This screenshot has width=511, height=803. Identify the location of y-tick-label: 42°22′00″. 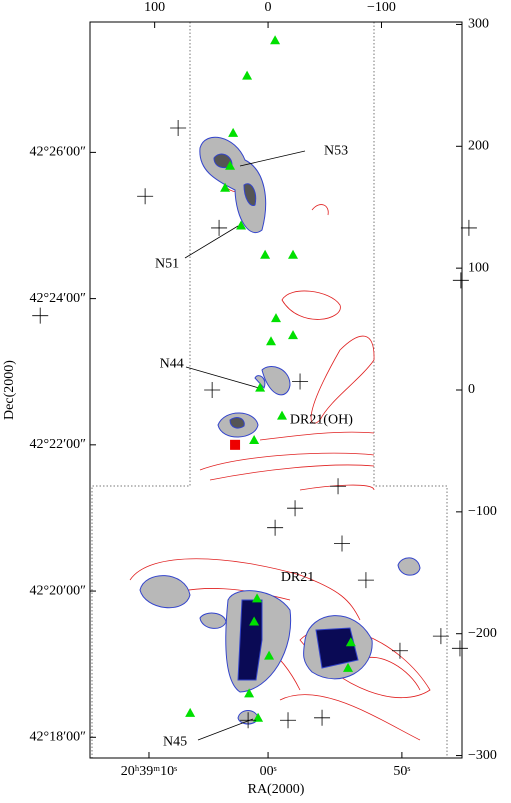
(58, 444).